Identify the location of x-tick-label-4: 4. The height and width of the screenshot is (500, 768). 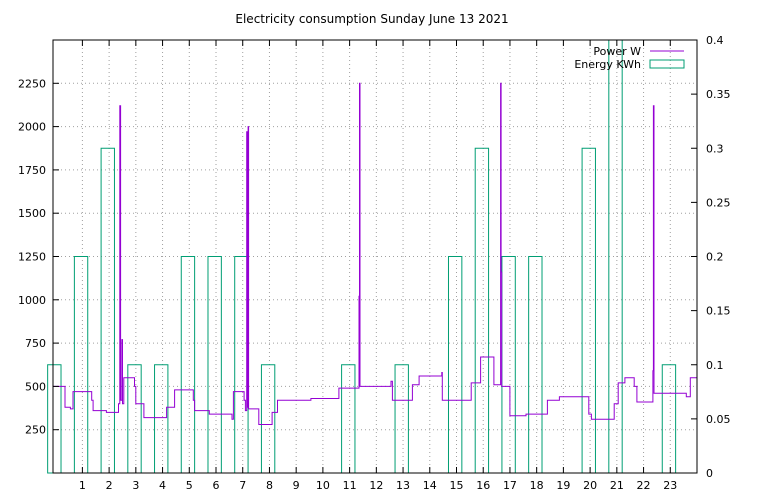
(162, 485).